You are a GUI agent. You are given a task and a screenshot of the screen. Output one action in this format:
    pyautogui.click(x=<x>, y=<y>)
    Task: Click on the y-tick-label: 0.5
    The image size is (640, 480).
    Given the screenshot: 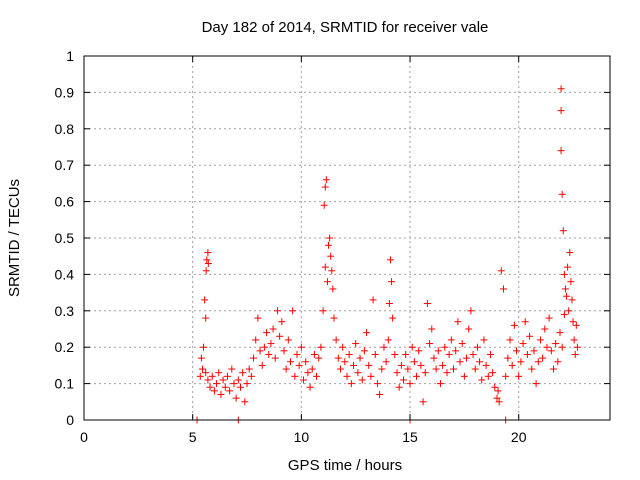 What is the action you would take?
    pyautogui.click(x=65, y=238)
    